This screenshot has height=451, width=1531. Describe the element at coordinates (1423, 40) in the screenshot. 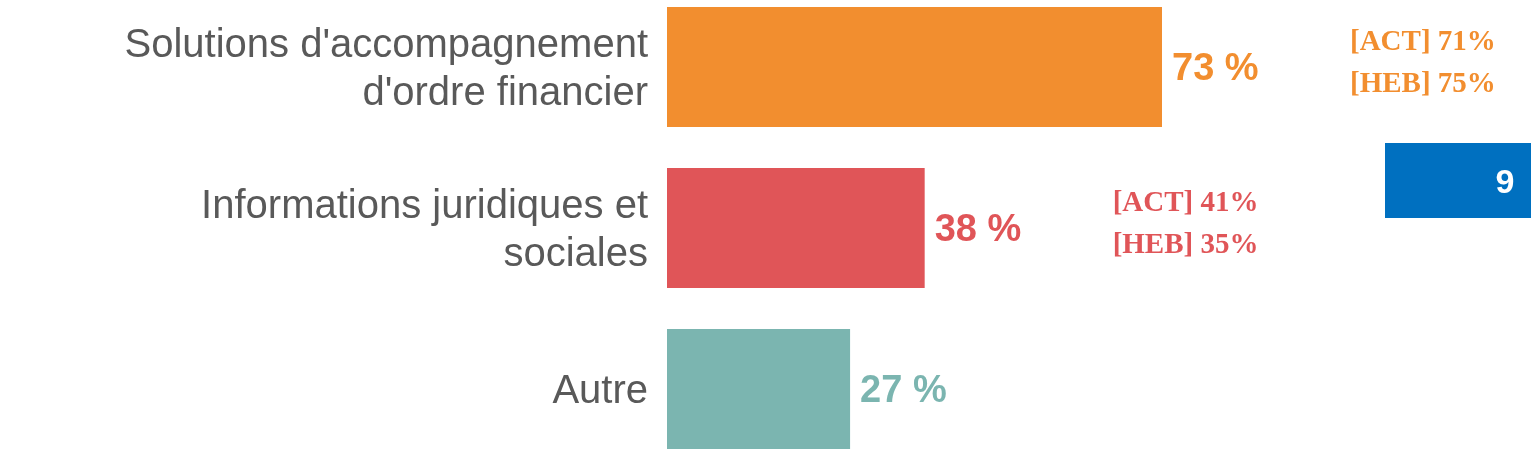

I see `text: [ACT] 71%` at that location.